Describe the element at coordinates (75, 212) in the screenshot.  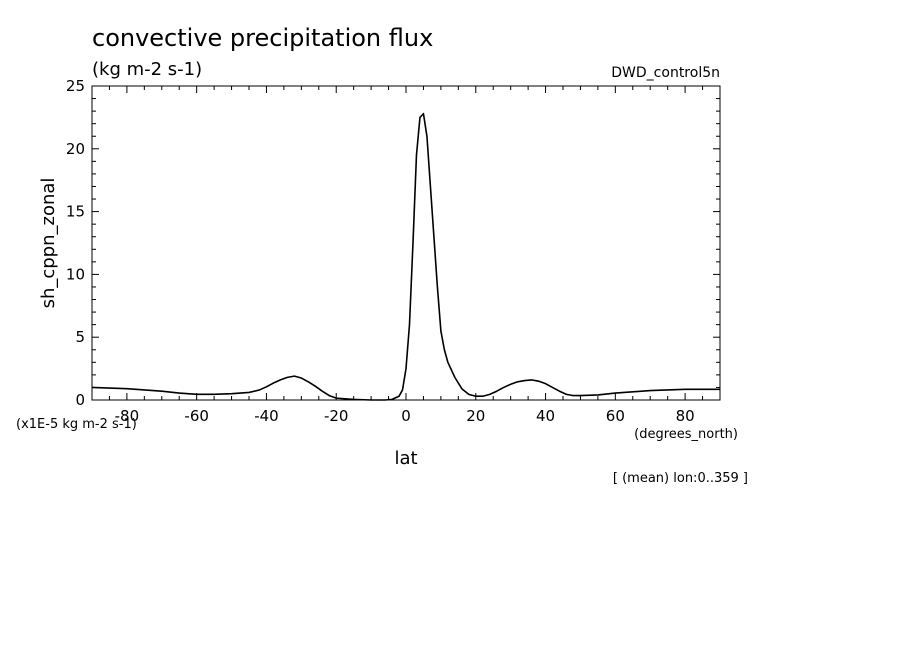
I see `y-tick-label: 15` at that location.